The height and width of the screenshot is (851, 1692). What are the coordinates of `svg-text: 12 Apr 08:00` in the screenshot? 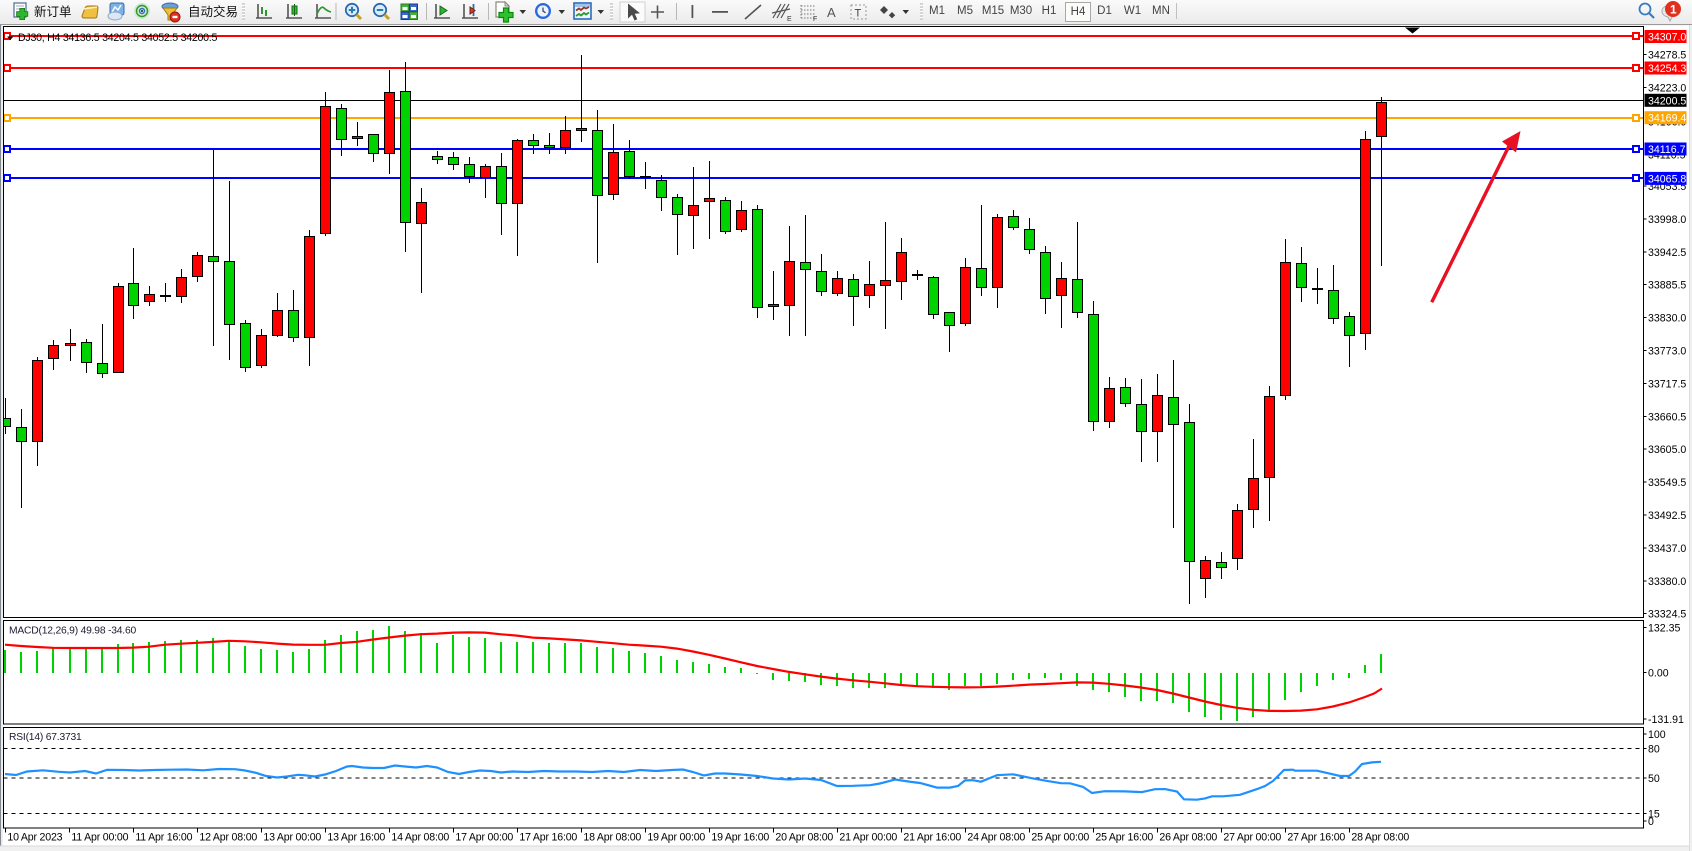 It's located at (228, 838).